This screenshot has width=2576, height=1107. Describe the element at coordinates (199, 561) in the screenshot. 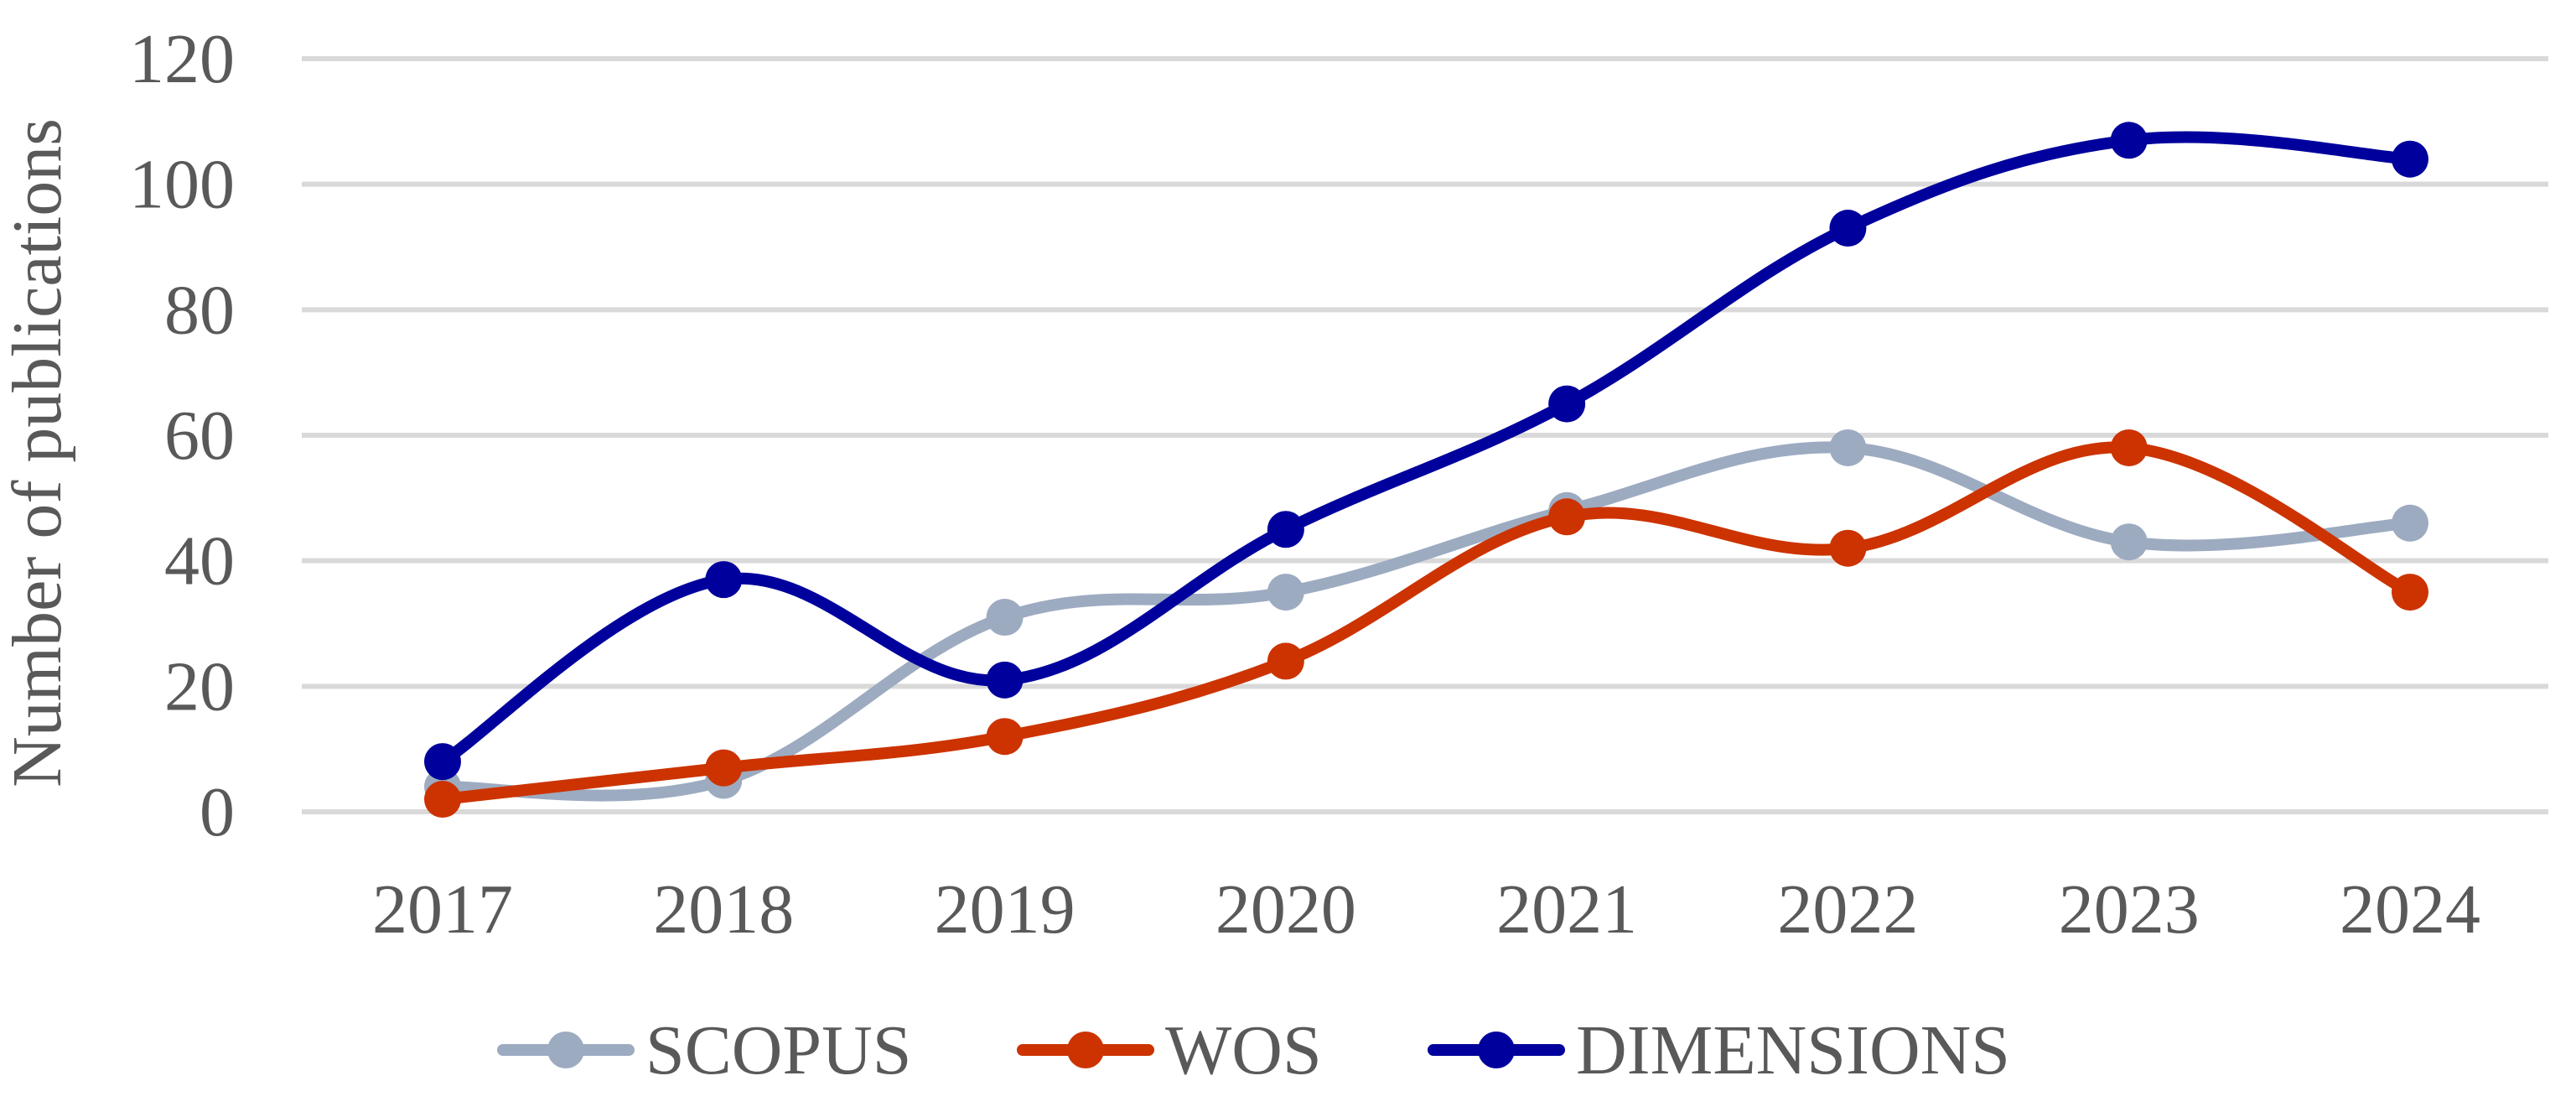

I see `y-tick-label: 40` at that location.